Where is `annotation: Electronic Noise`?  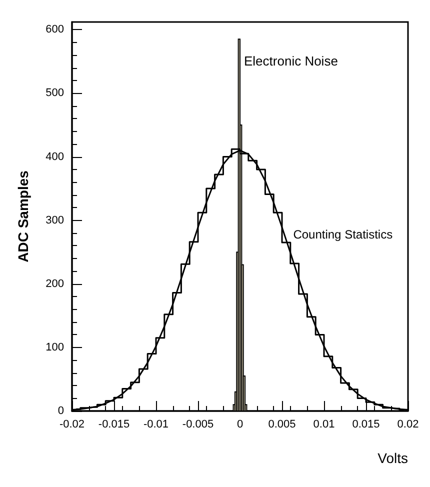 annotation: Electronic Noise is located at coordinates (291, 61).